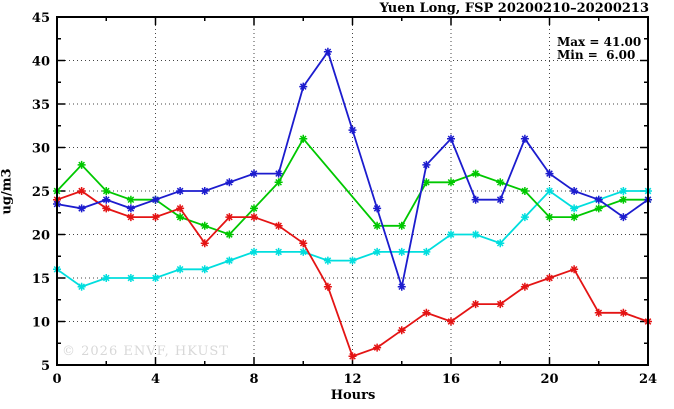  I want to click on x-tick-label: 20, so click(549, 379).